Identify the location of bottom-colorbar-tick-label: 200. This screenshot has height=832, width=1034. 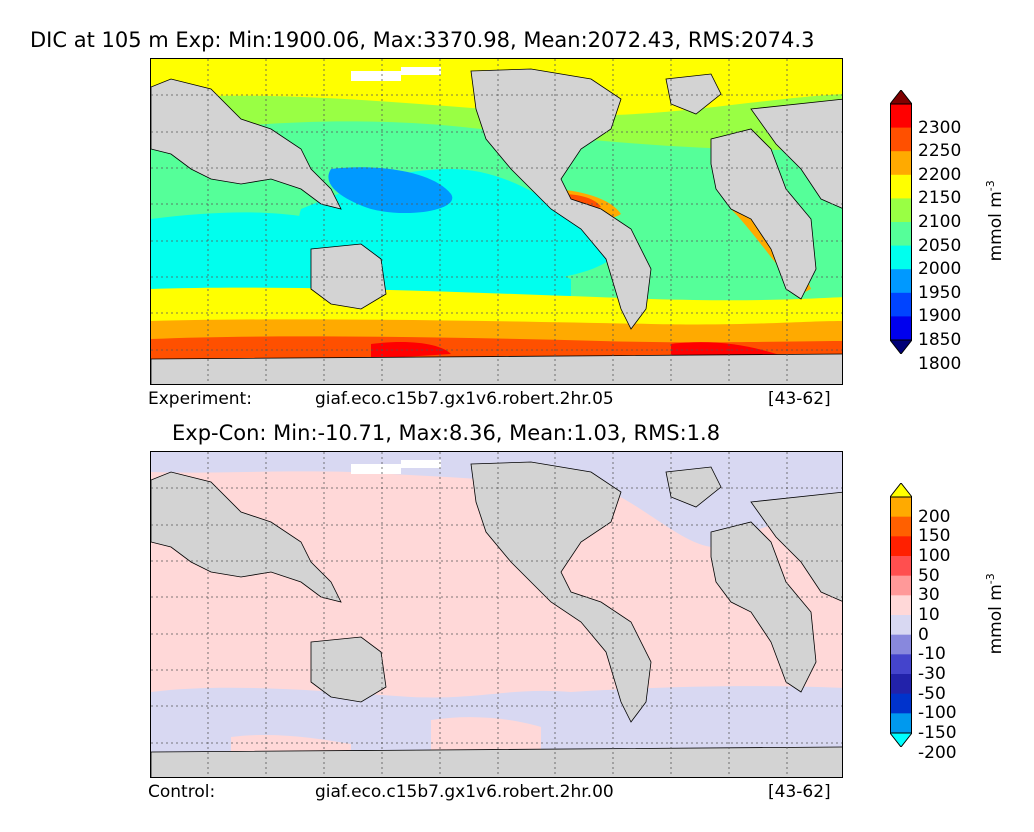
(934, 516).